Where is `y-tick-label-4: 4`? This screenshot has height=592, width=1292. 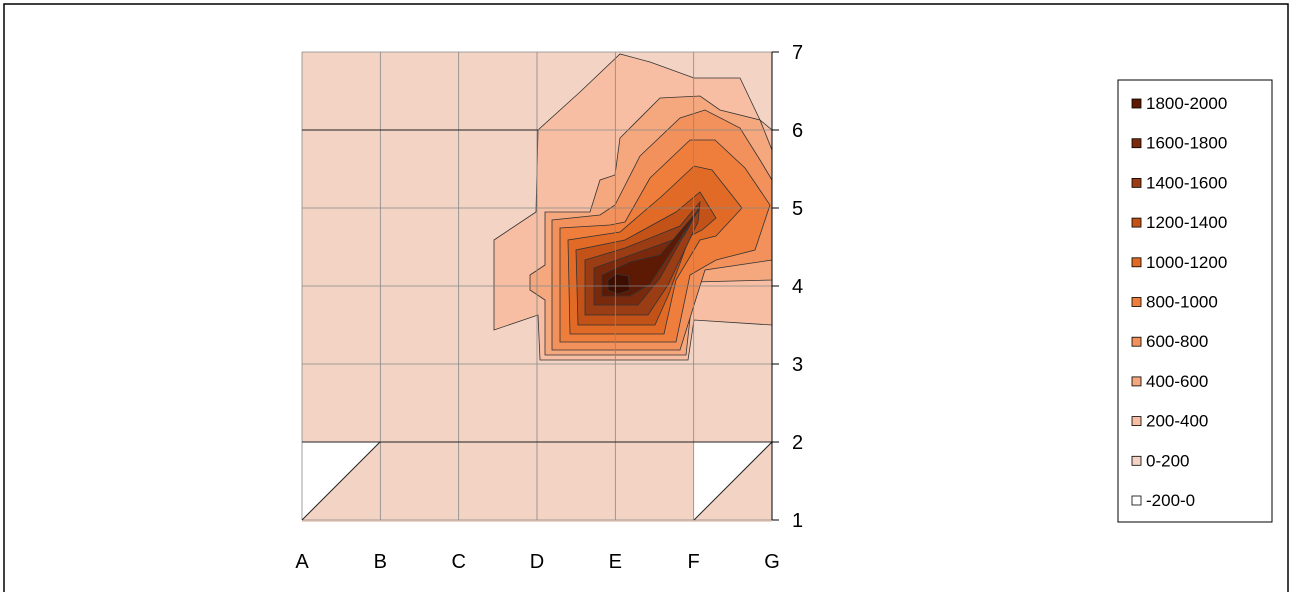 y-tick-label-4: 4 is located at coordinates (797, 287).